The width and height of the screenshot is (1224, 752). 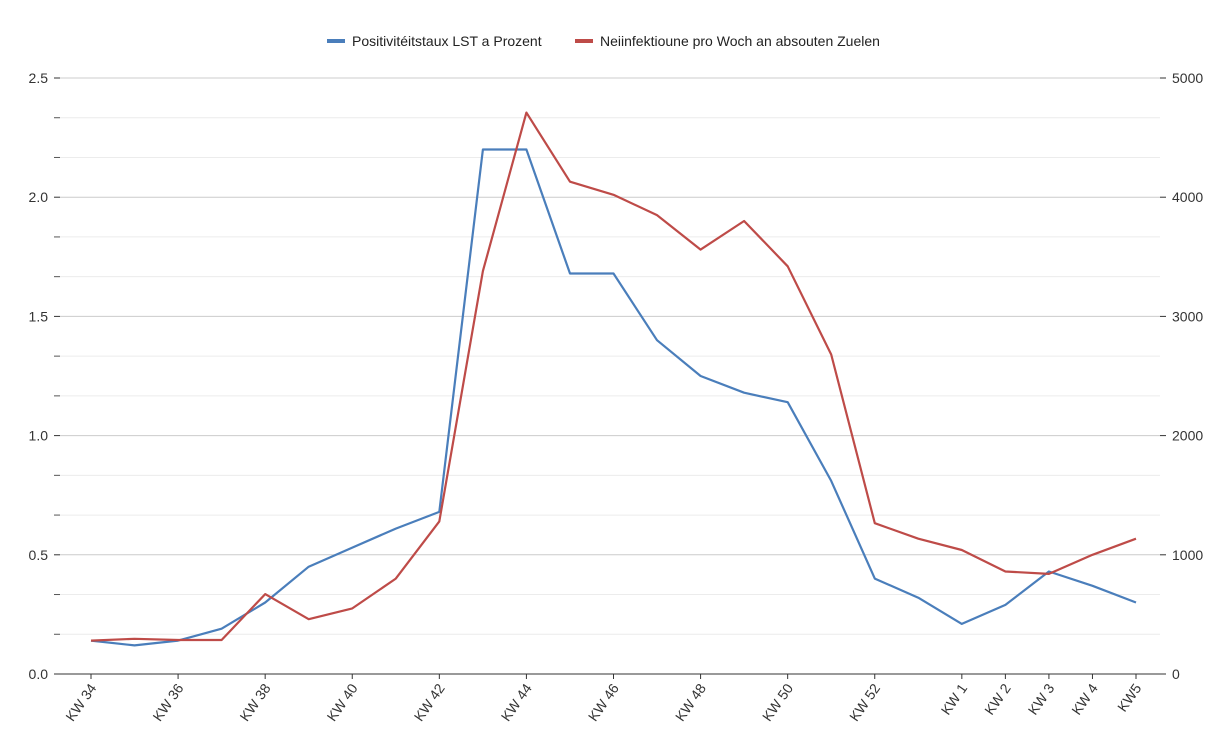 What do you see at coordinates (342, 702) in the screenshot?
I see `x-tick-label: KW 40` at bounding box center [342, 702].